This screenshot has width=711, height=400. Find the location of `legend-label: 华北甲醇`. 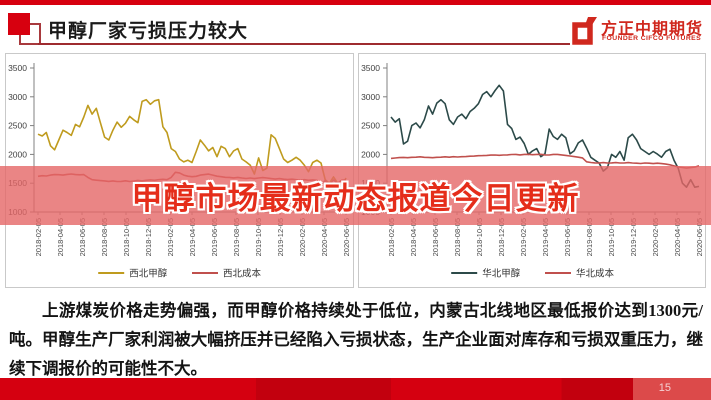

legend-label: 华北甲醇 is located at coordinates (501, 274).